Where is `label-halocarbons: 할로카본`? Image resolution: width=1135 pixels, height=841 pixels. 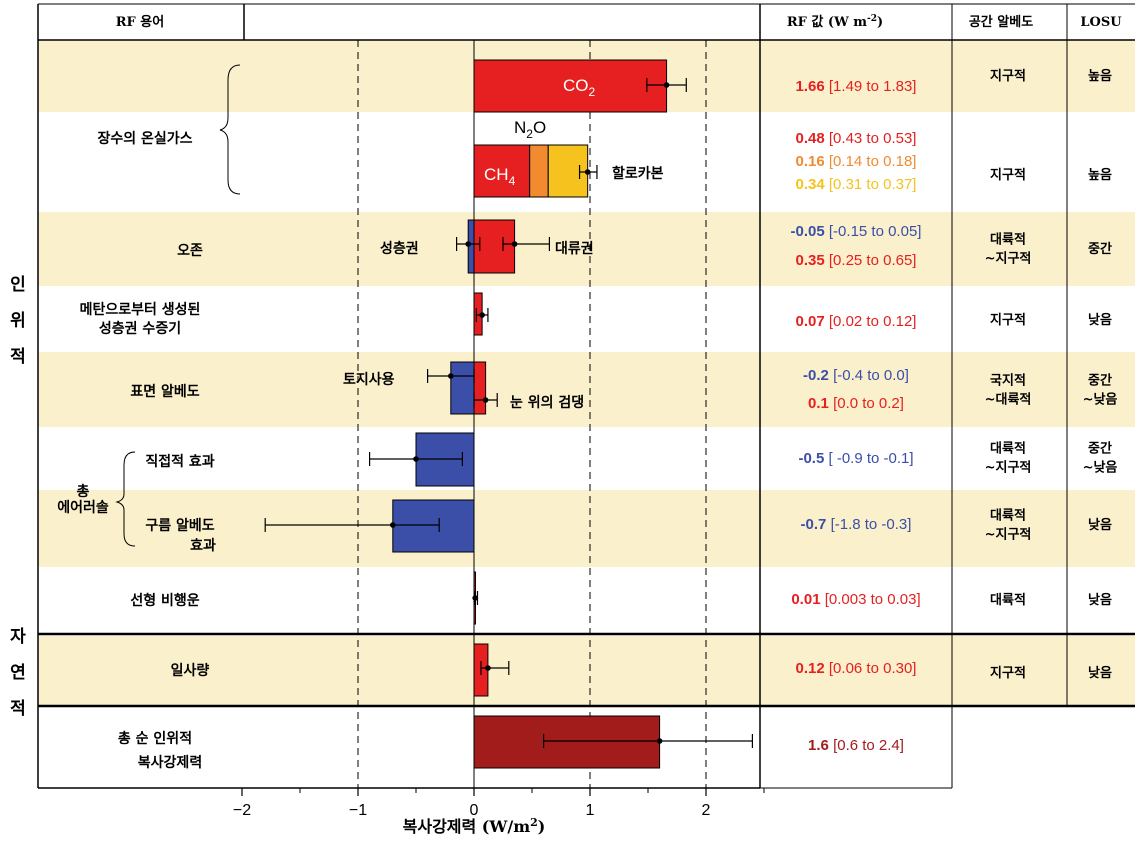
label-halocarbons: 할로카본 is located at coordinates (638, 173).